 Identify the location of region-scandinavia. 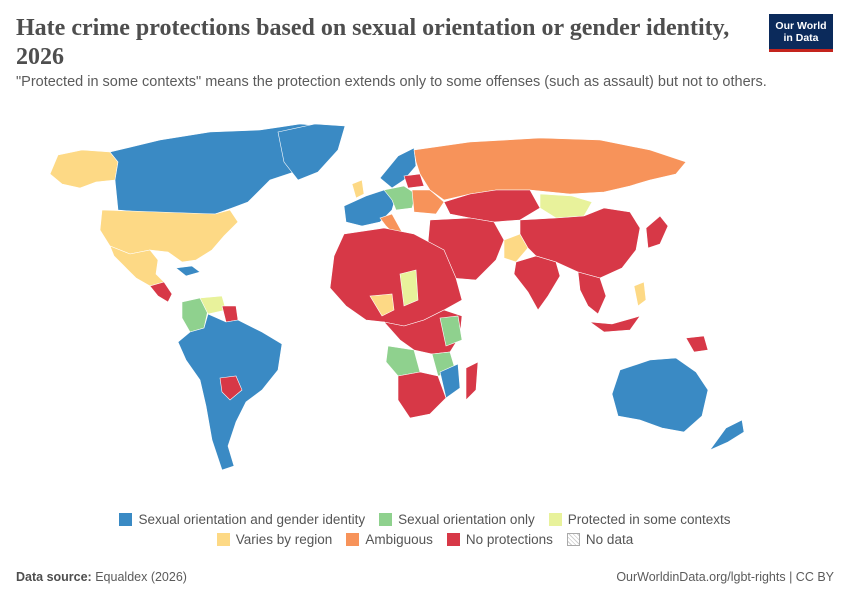
(398, 168).